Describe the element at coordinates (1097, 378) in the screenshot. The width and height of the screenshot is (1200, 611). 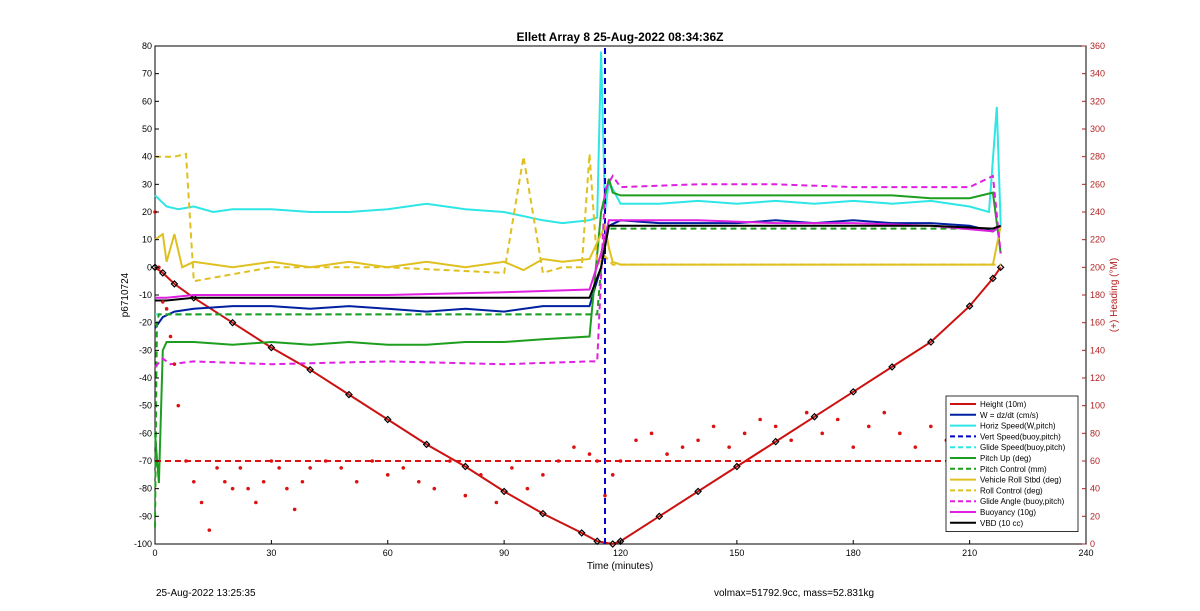
I see `right-tick-label: 120` at that location.